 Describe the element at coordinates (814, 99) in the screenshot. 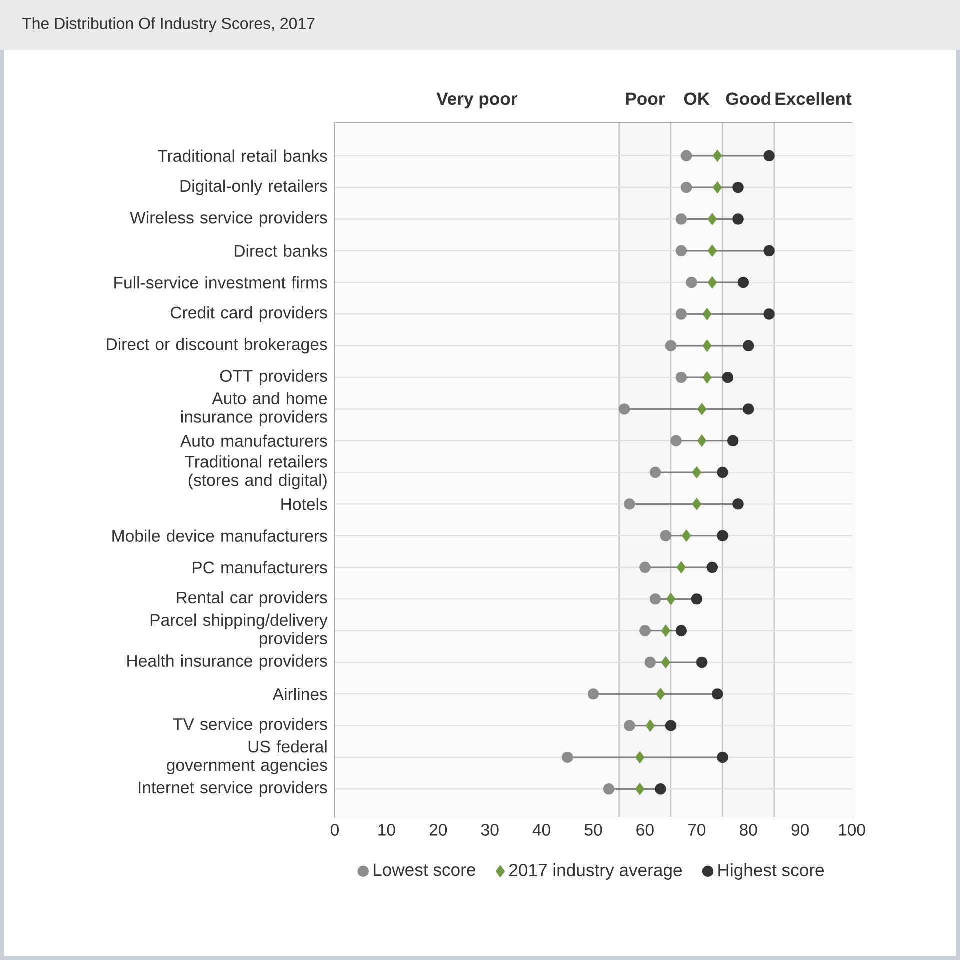

I see `band-label: Excellent` at that location.